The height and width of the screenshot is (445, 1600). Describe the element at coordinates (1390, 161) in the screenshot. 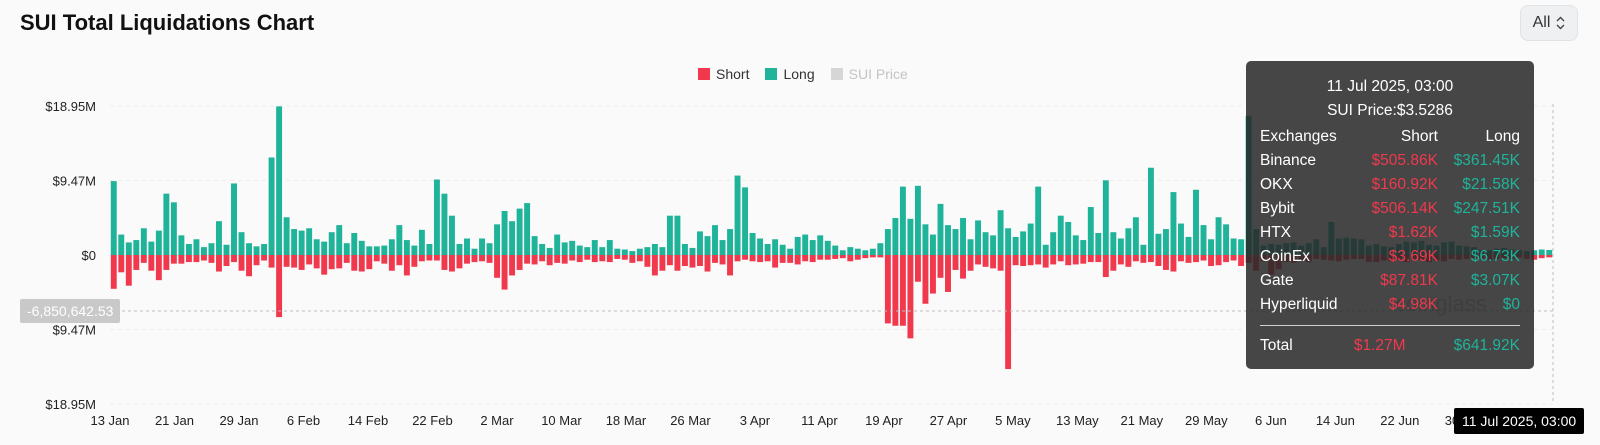

I see `tooltip-row: Binance $505.86K $361.45K` at that location.